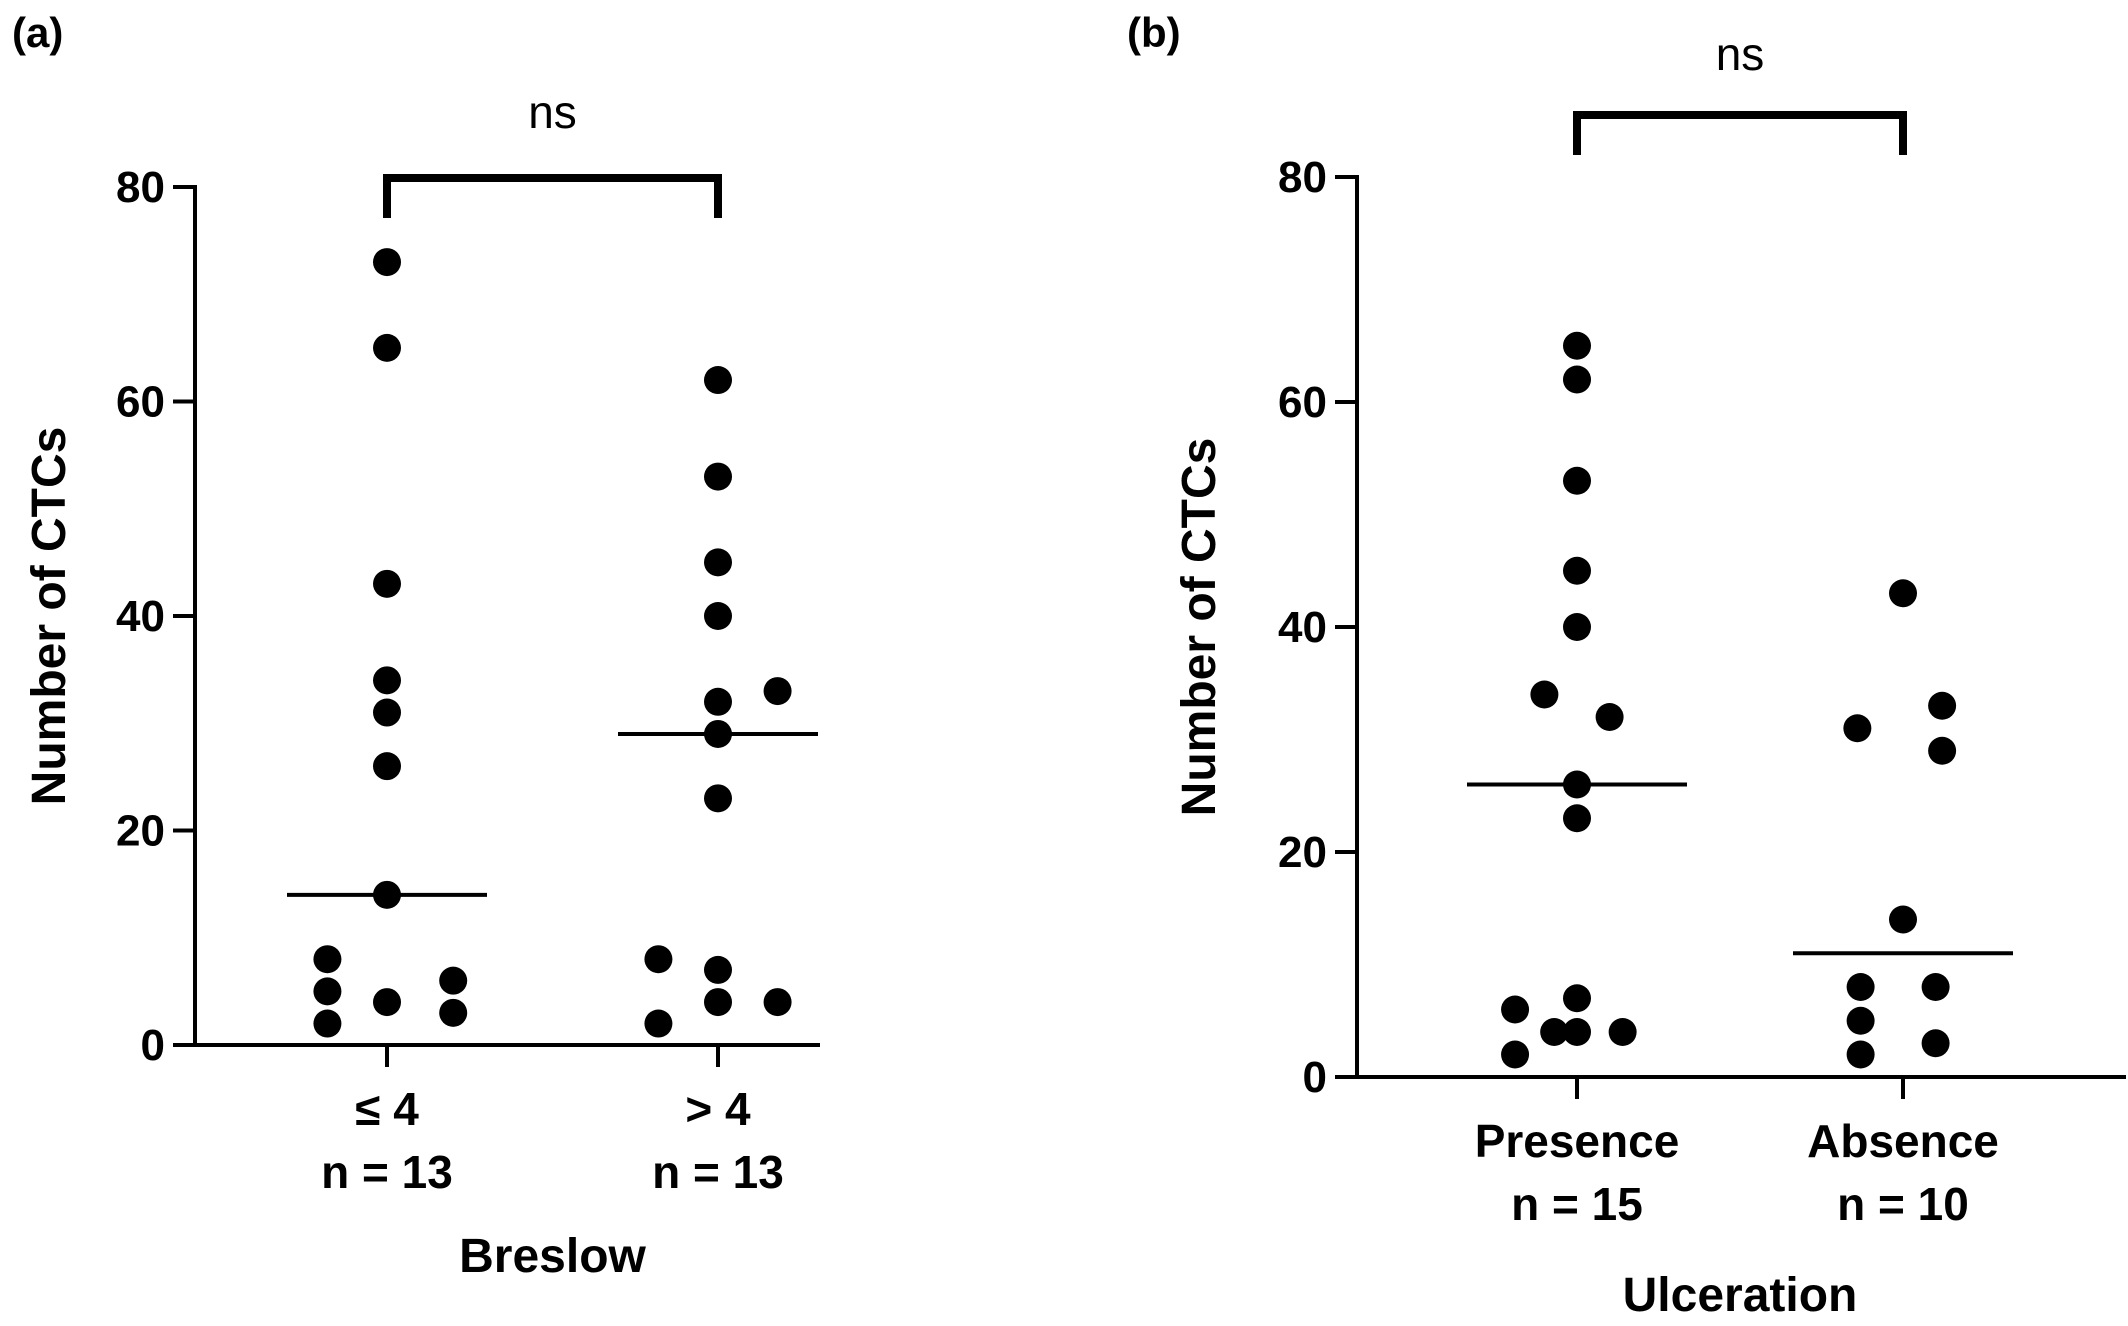 This screenshot has height=1326, width=2128. What do you see at coordinates (552, 1256) in the screenshot?
I see `x-axis-label: Breslow` at bounding box center [552, 1256].